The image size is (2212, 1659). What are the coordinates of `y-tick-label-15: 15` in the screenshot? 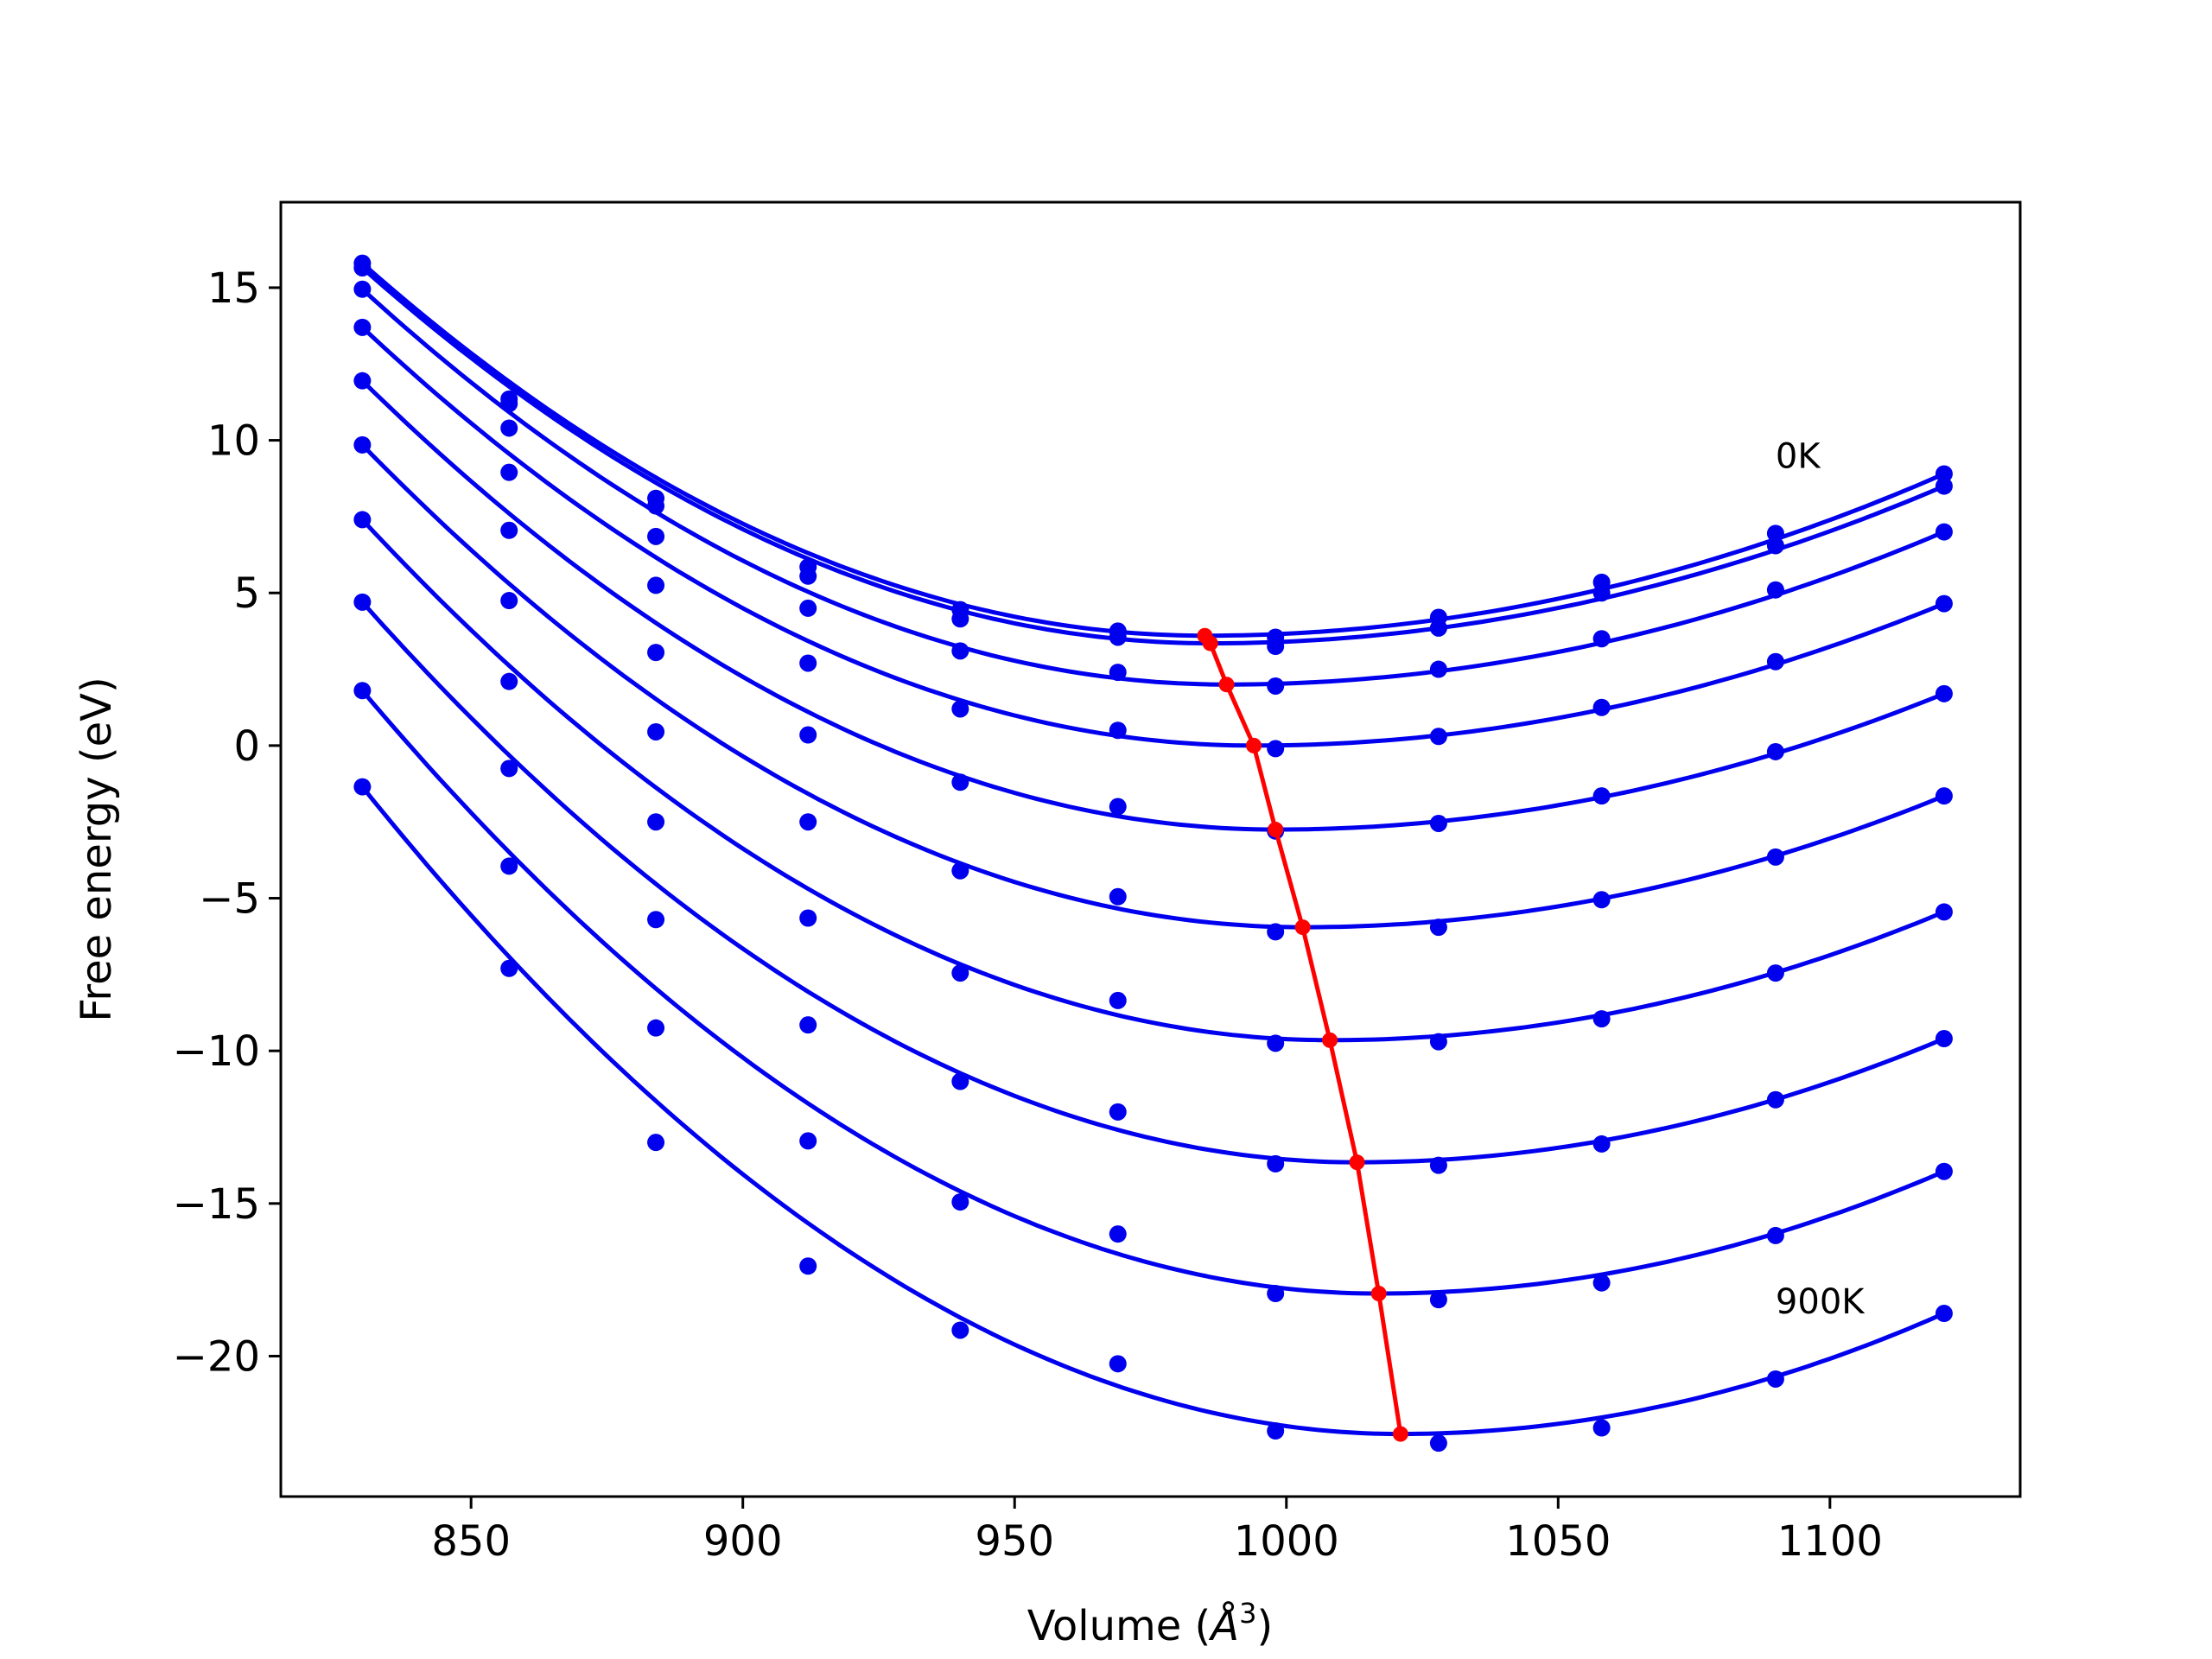 It's located at (233, 288).